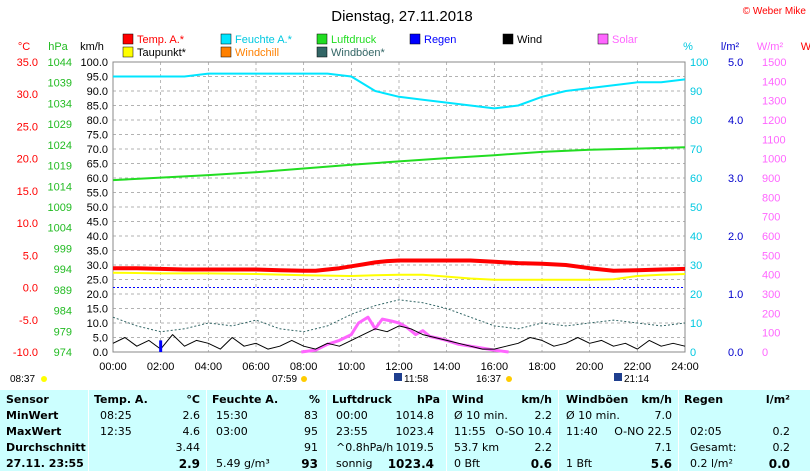 The width and height of the screenshot is (810, 471). I want to click on table-header: Wind, so click(468, 399).